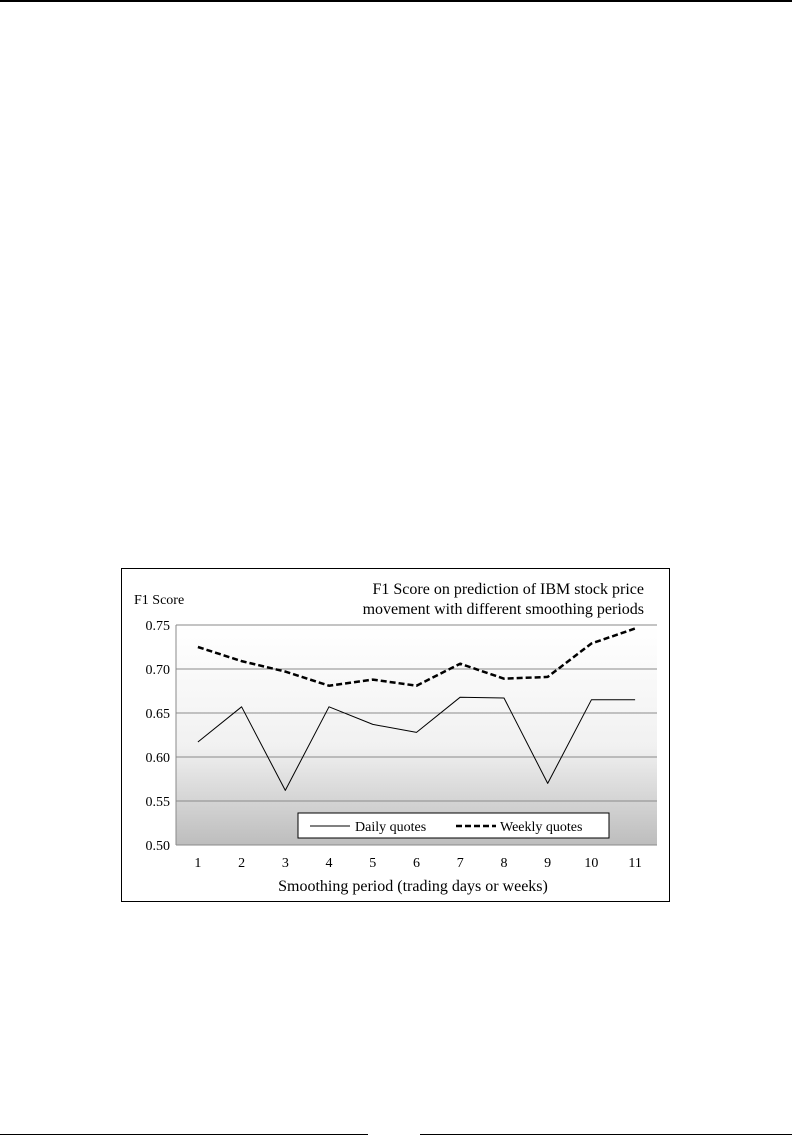 Image resolution: width=792 pixels, height=1142 pixels. What do you see at coordinates (541, 827) in the screenshot?
I see `legend-weekly-label: Weekly quotes` at bounding box center [541, 827].